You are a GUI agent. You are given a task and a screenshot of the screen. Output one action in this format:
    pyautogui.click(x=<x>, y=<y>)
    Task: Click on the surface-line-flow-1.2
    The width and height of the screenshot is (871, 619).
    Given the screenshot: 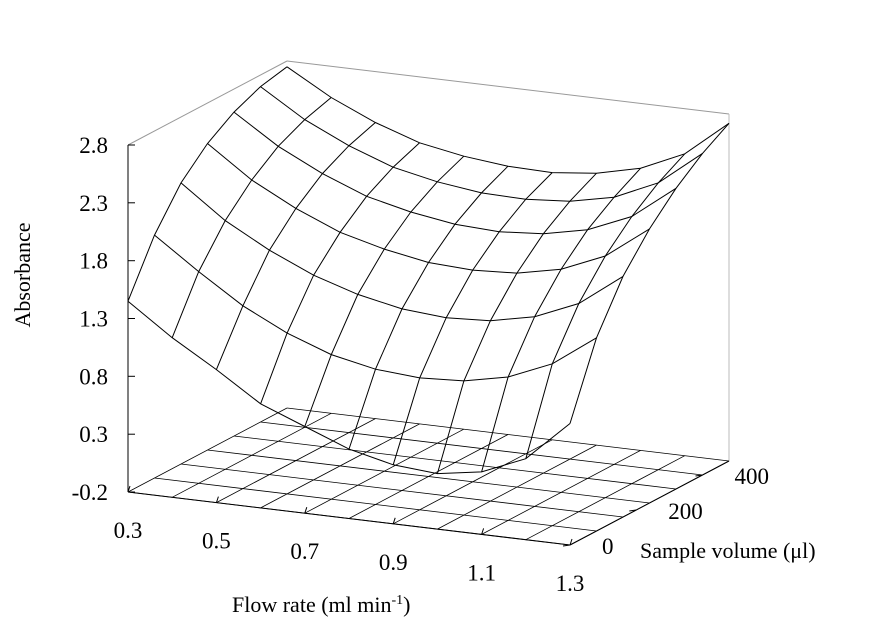 What is the action you would take?
    pyautogui.click(x=605, y=306)
    